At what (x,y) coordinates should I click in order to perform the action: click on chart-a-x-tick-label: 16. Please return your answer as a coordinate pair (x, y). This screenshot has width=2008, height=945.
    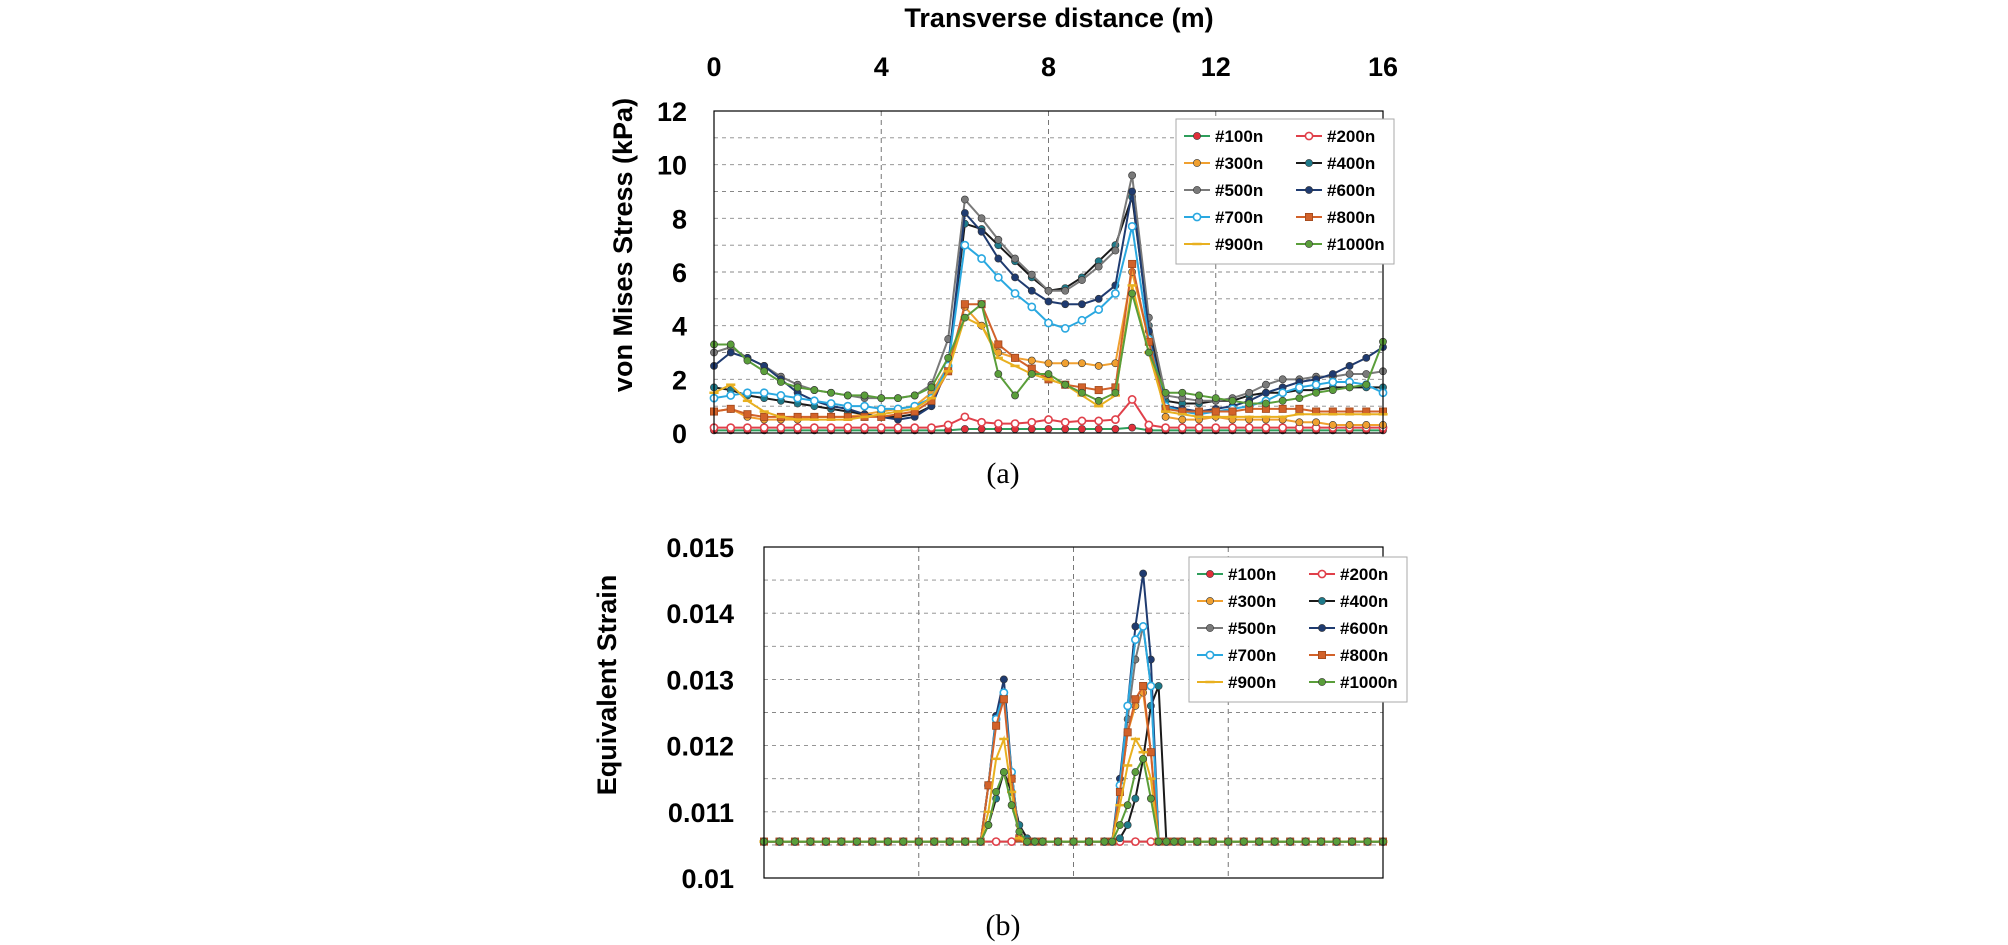
    Looking at the image, I should click on (1383, 67).